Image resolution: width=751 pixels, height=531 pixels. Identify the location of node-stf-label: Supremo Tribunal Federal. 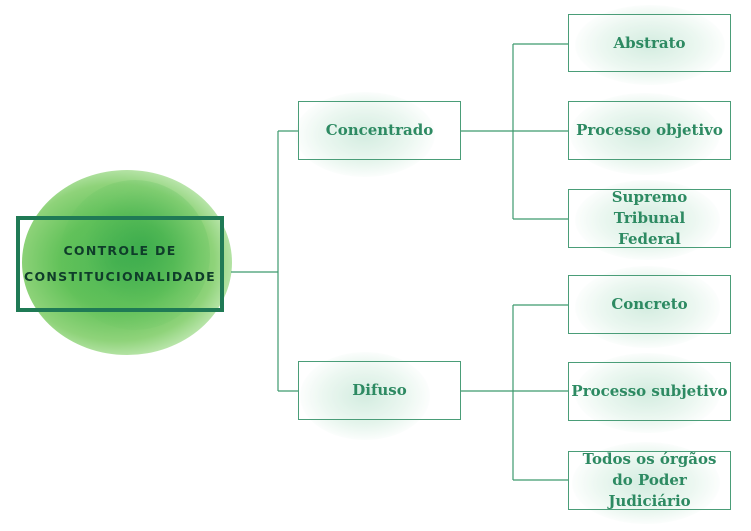
(649, 218).